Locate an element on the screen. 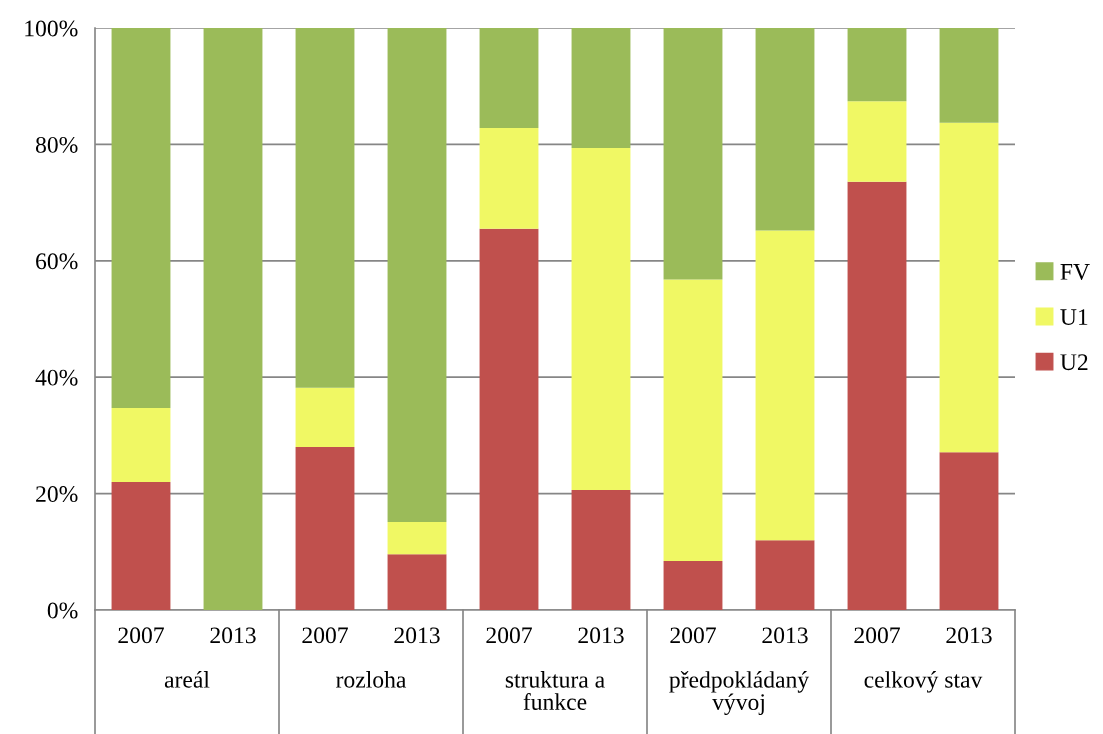 The image size is (1103, 734). y-tick-label: 60% is located at coordinates (57, 261).